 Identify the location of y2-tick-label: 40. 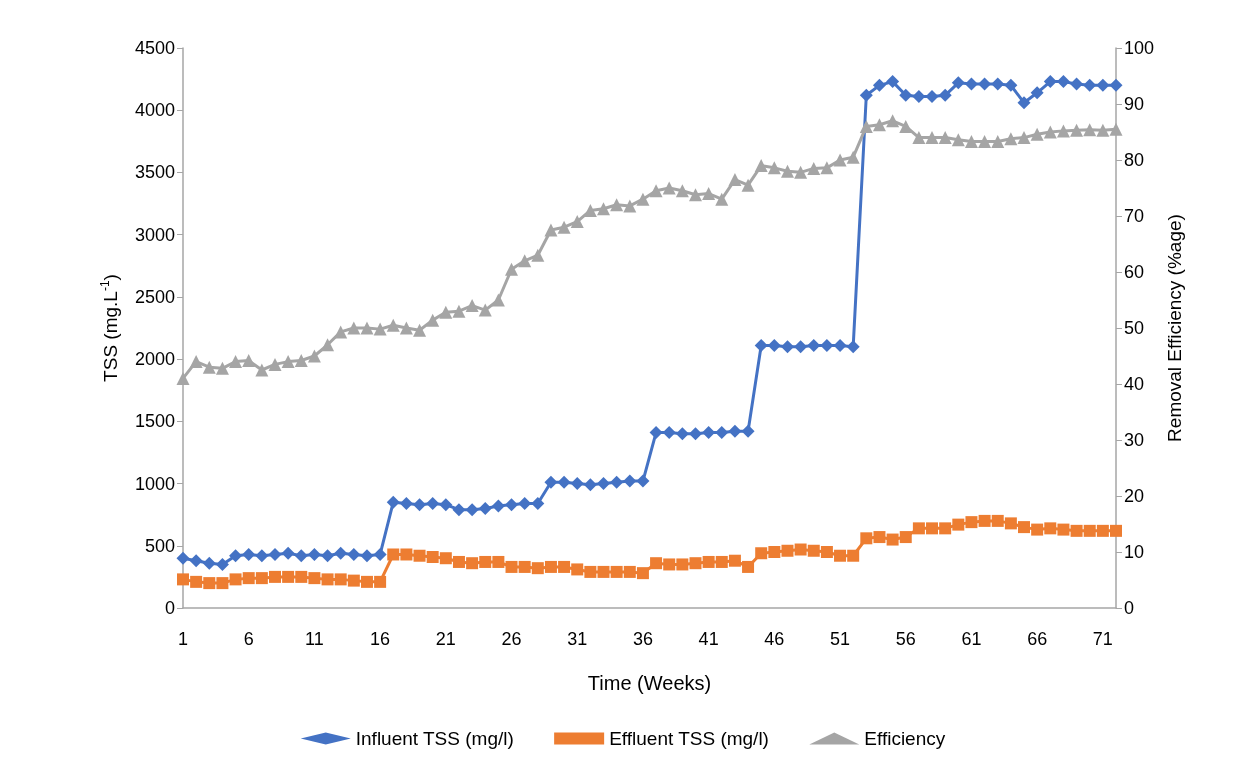
(1134, 384).